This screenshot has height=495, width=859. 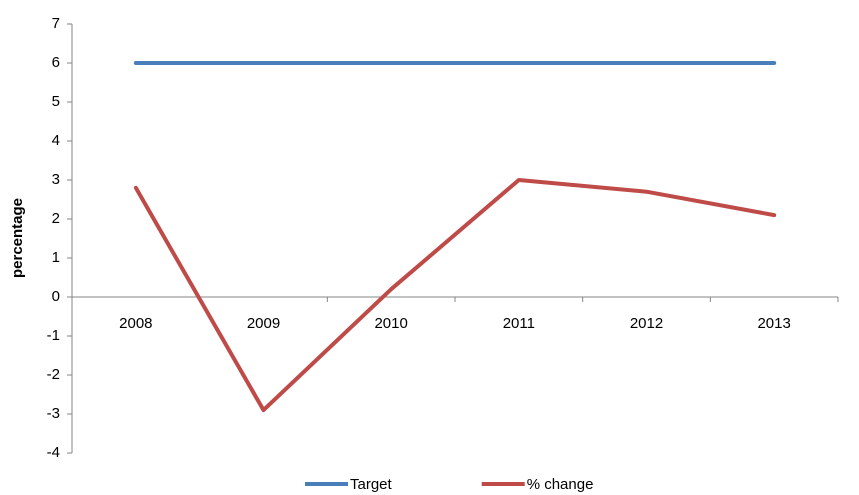 I want to click on y-axis-label: percentage, so click(x=17, y=238).